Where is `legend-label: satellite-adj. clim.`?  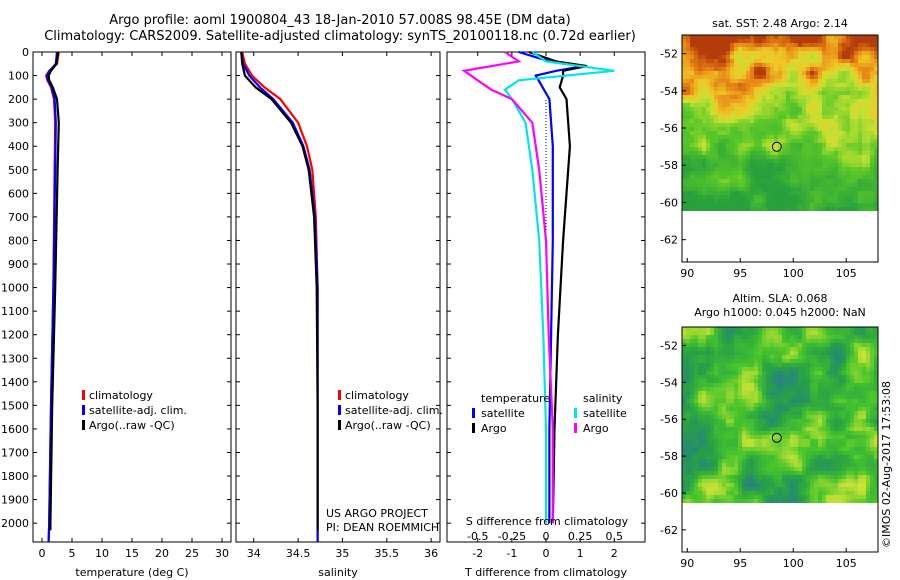
legend-label: satellite-adj. clim. is located at coordinates (138, 410).